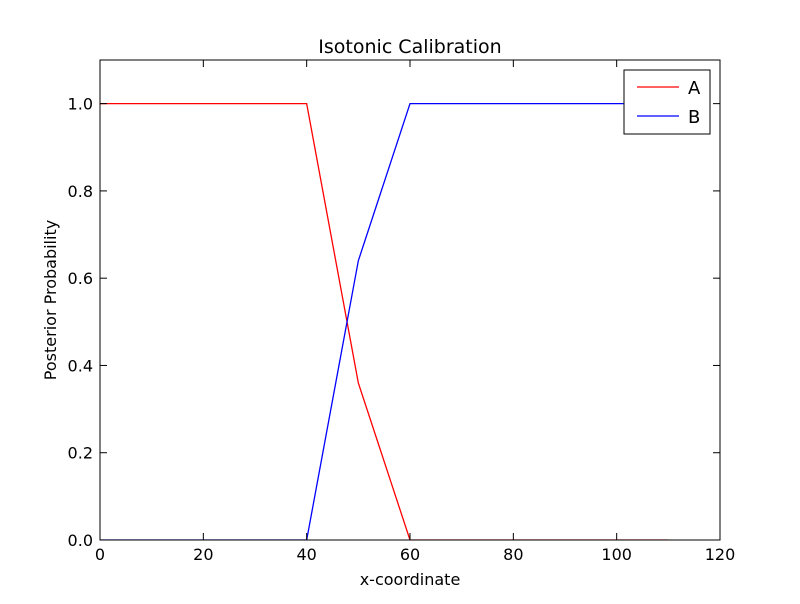  I want to click on x-tick-label: 80, so click(513, 554).